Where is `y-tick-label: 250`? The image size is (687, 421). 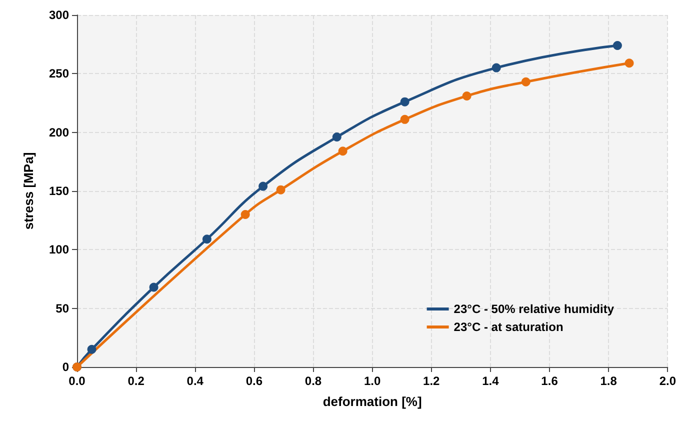
y-tick-label: 250 is located at coordinates (59, 73).